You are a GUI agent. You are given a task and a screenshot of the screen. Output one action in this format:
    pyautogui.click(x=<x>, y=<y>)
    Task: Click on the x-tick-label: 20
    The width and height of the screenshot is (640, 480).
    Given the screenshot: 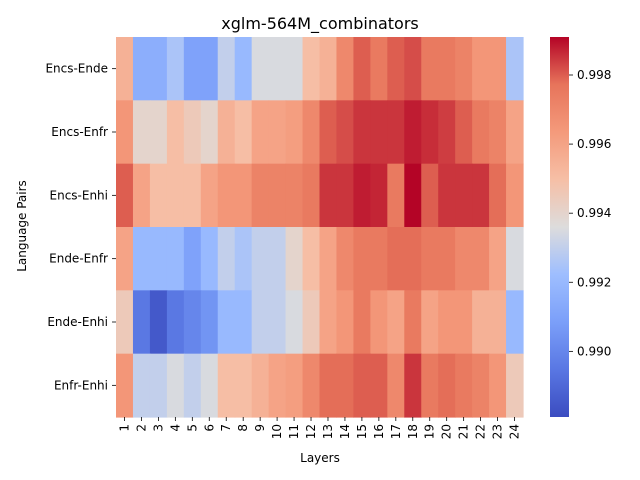 What is the action you would take?
    pyautogui.click(x=447, y=431)
    